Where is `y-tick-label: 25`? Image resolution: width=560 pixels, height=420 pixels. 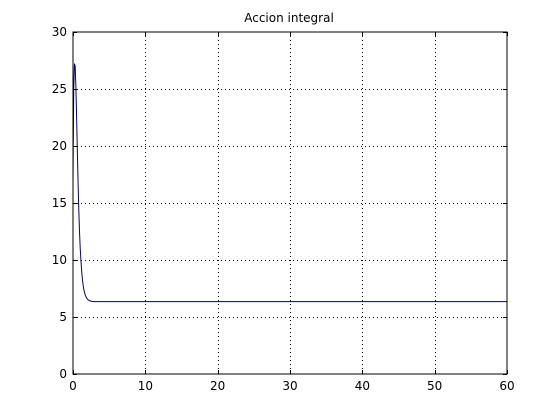 y-tick-label: 25 is located at coordinates (59, 89).